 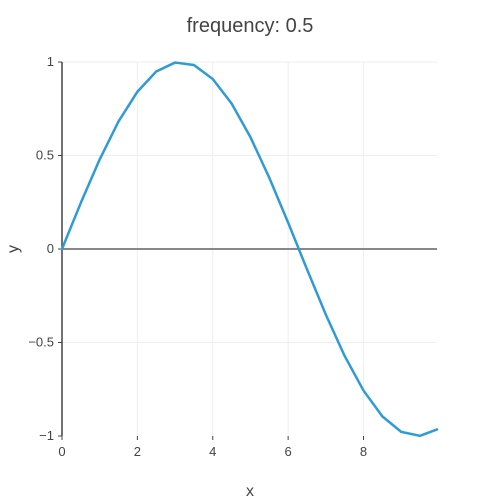 I want to click on y-tick-label: −0.5, so click(x=41, y=342).